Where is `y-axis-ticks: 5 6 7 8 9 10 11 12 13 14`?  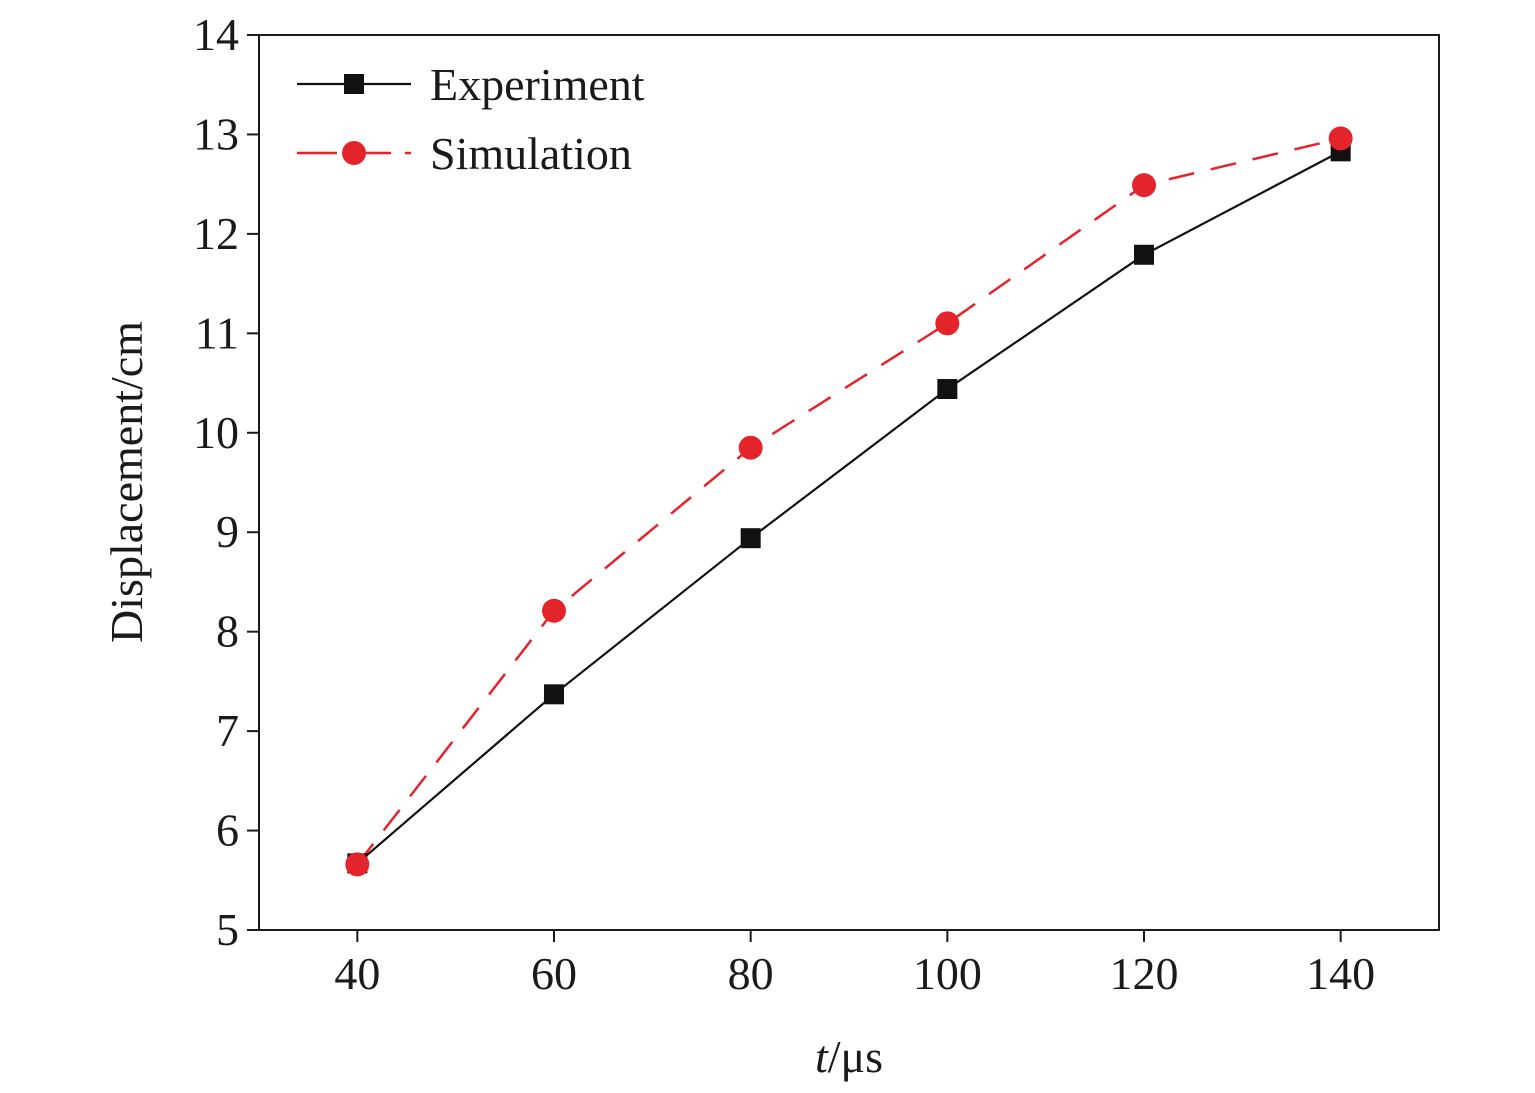
y-axis-ticks: 5 6 7 8 9 10 11 12 13 14 is located at coordinates (226, 482).